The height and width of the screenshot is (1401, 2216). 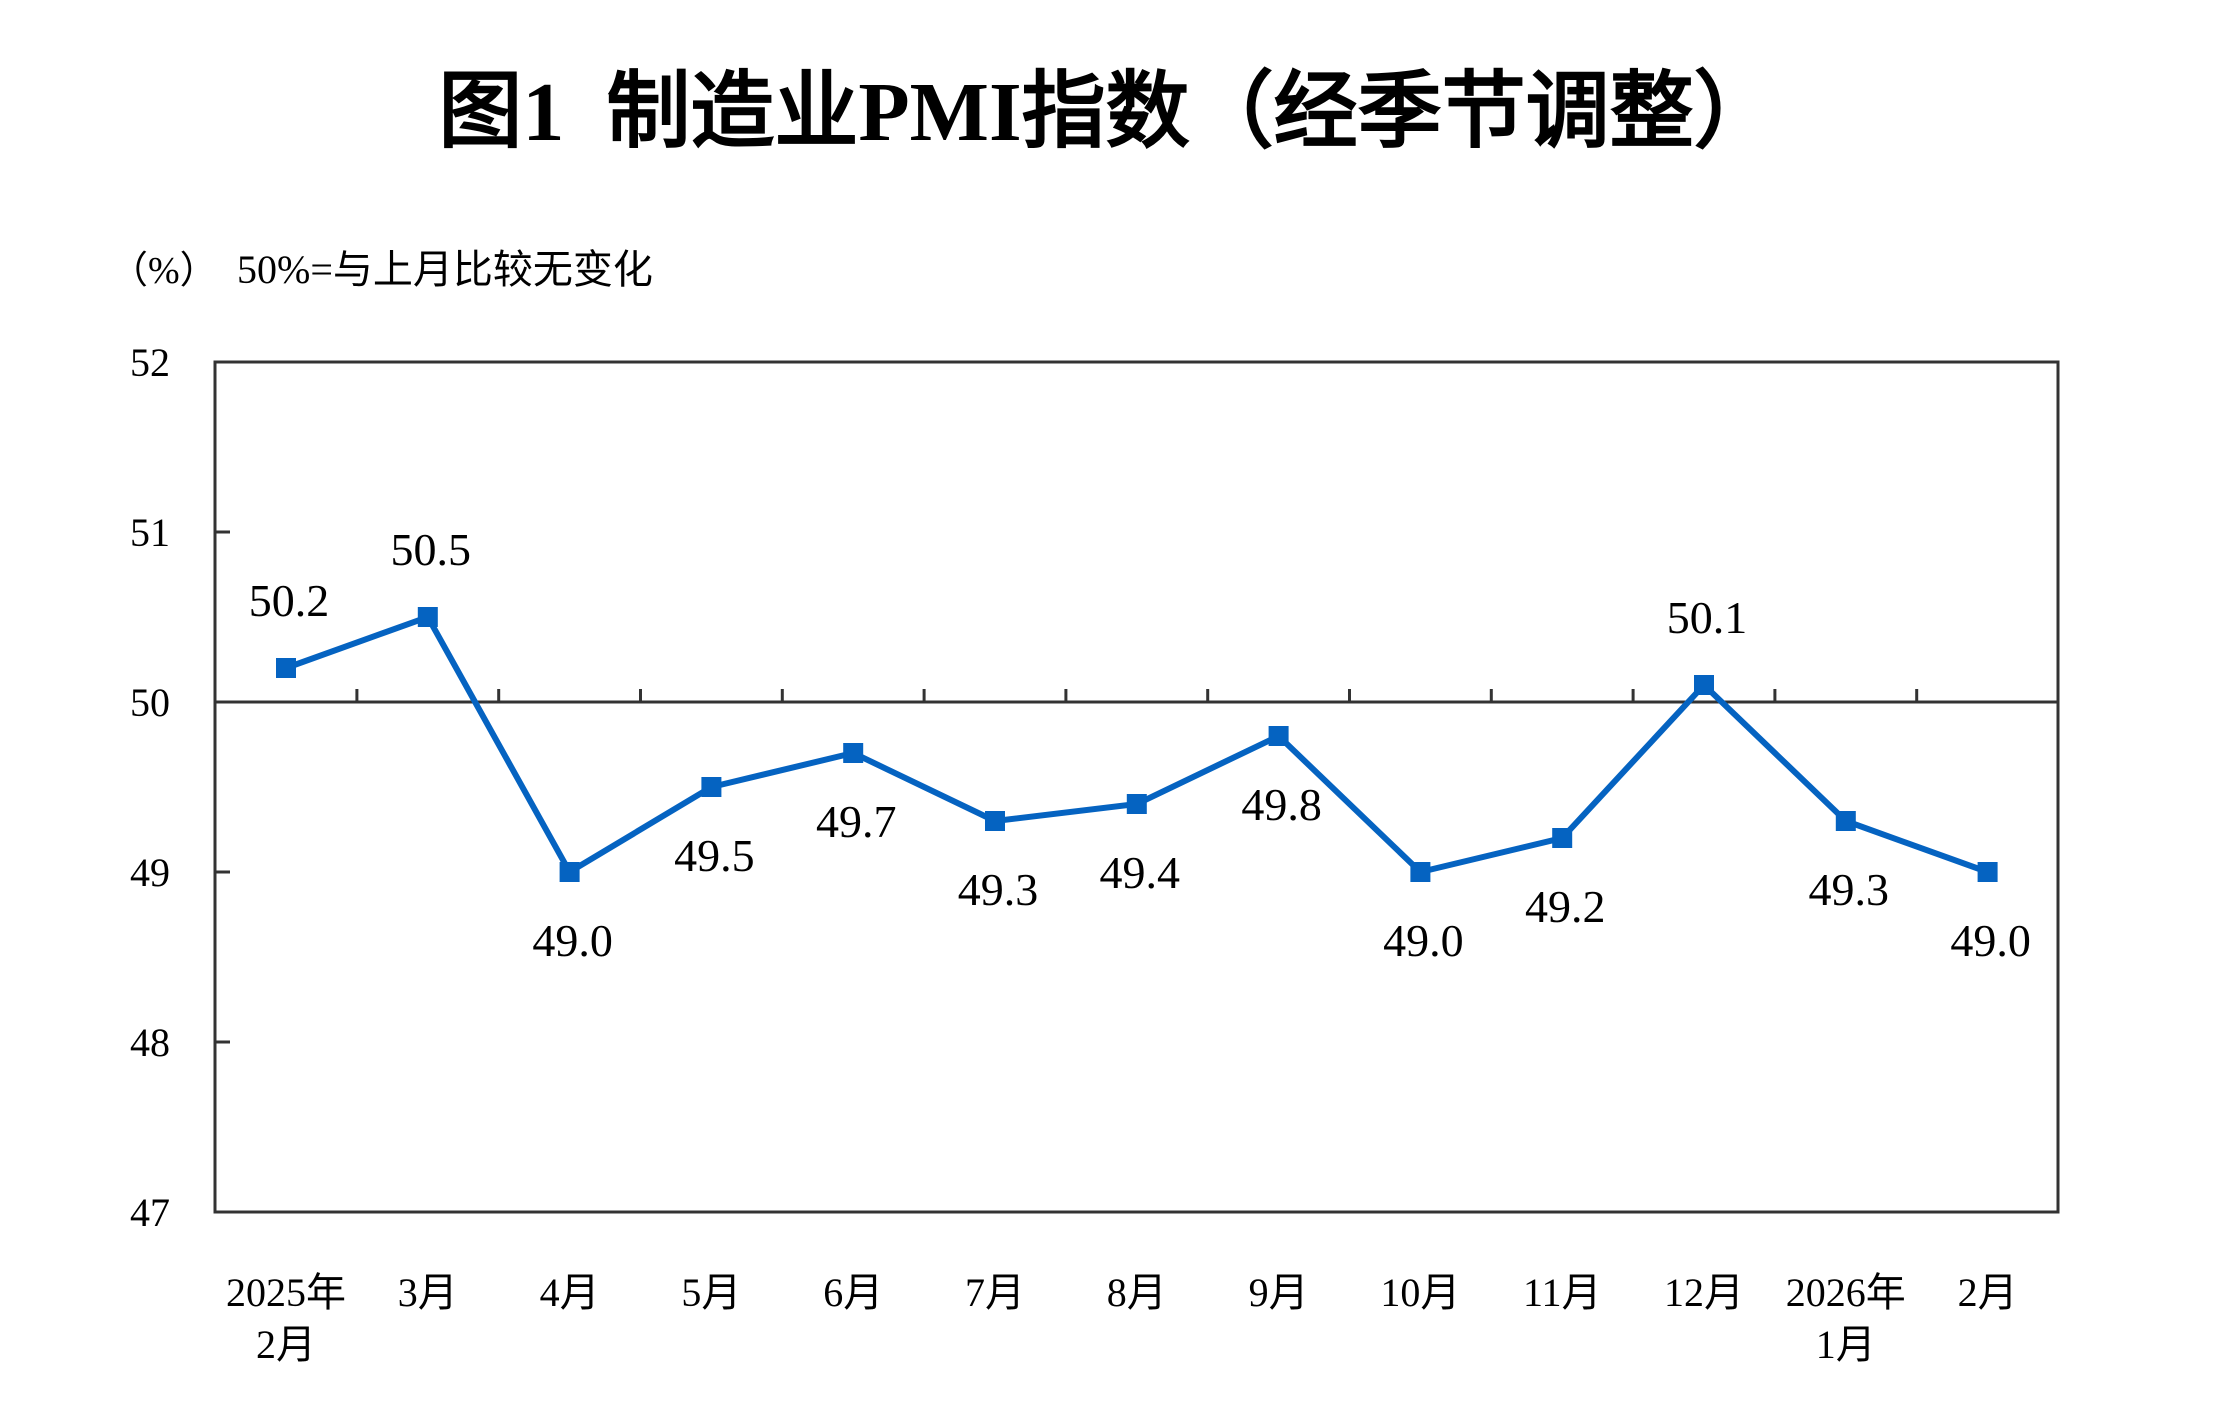 I want to click on x-tick-label: 5月, so click(x=711, y=1292).